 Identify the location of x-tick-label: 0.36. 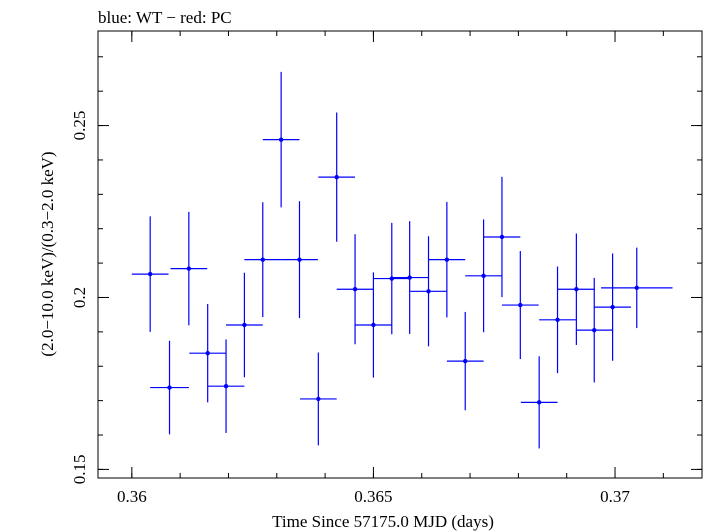
(132, 496).